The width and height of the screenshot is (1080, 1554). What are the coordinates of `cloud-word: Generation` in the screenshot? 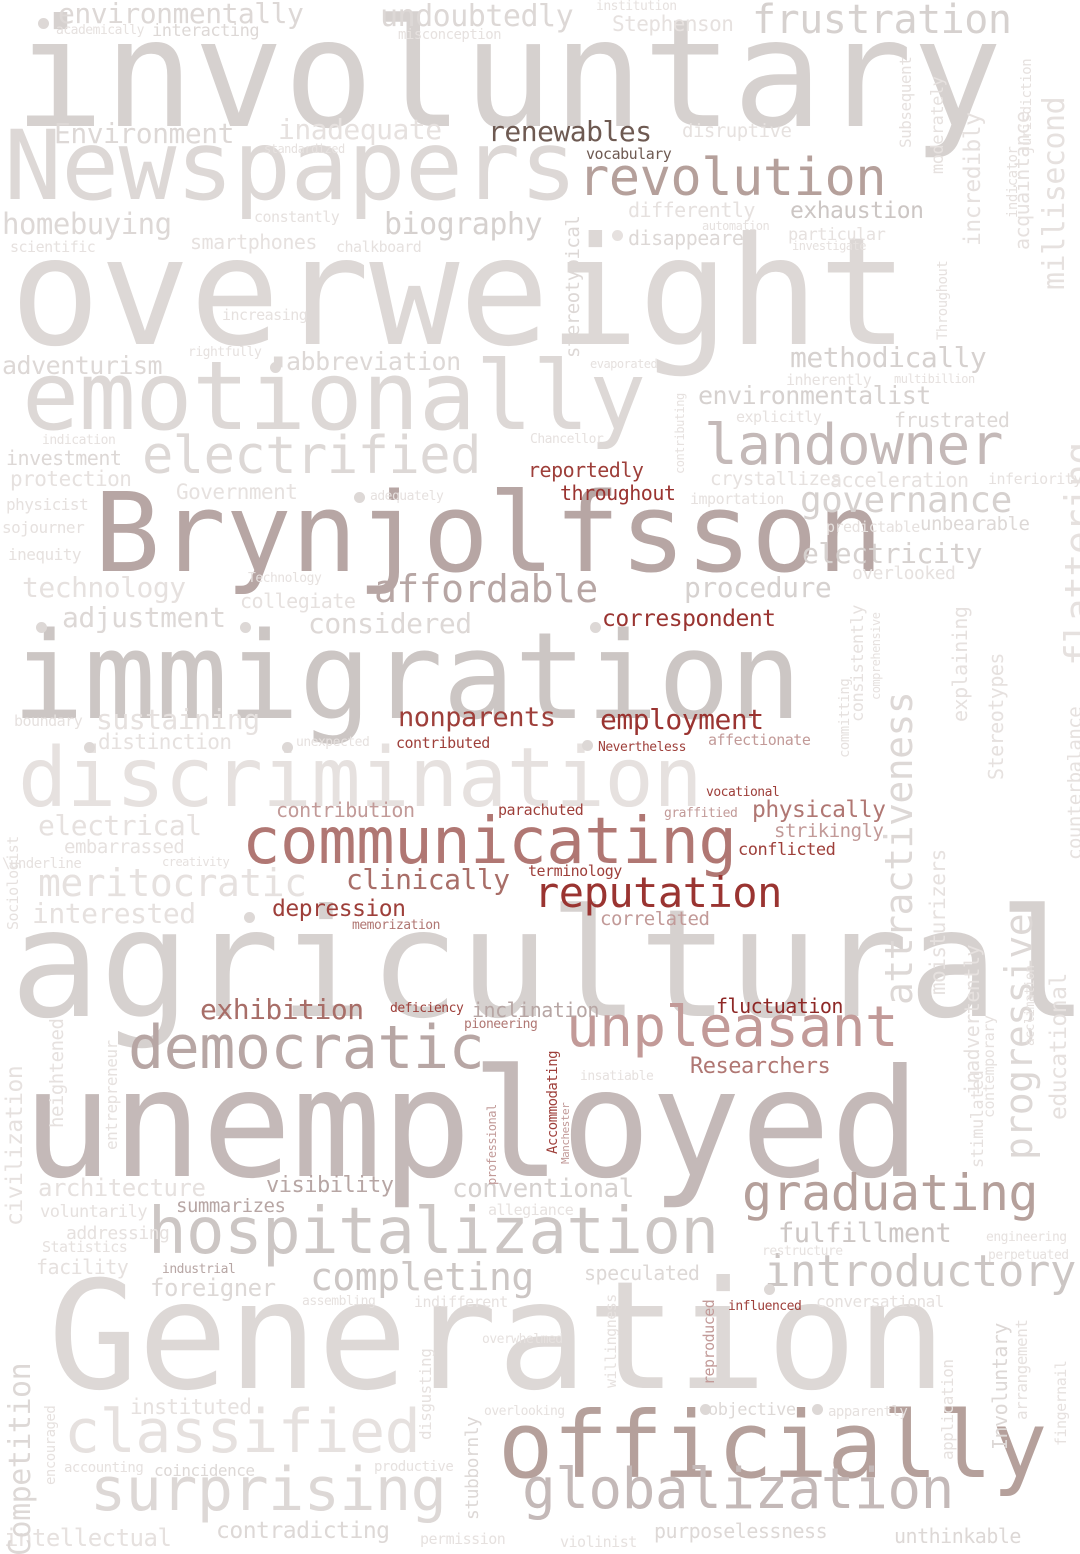 It's located at (497, 1337).